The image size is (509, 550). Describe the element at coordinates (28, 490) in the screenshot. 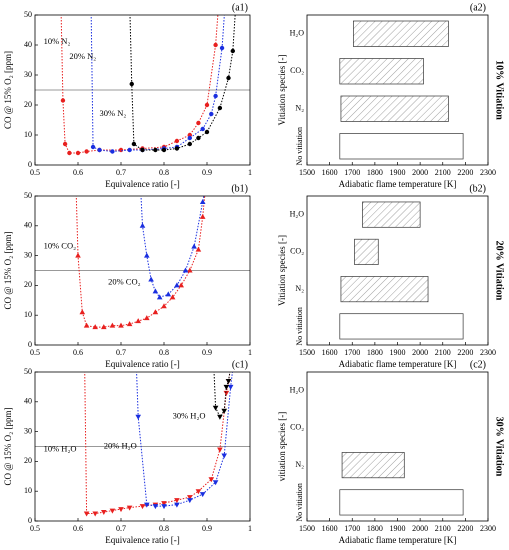

I see `y-tick-label: 10` at that location.